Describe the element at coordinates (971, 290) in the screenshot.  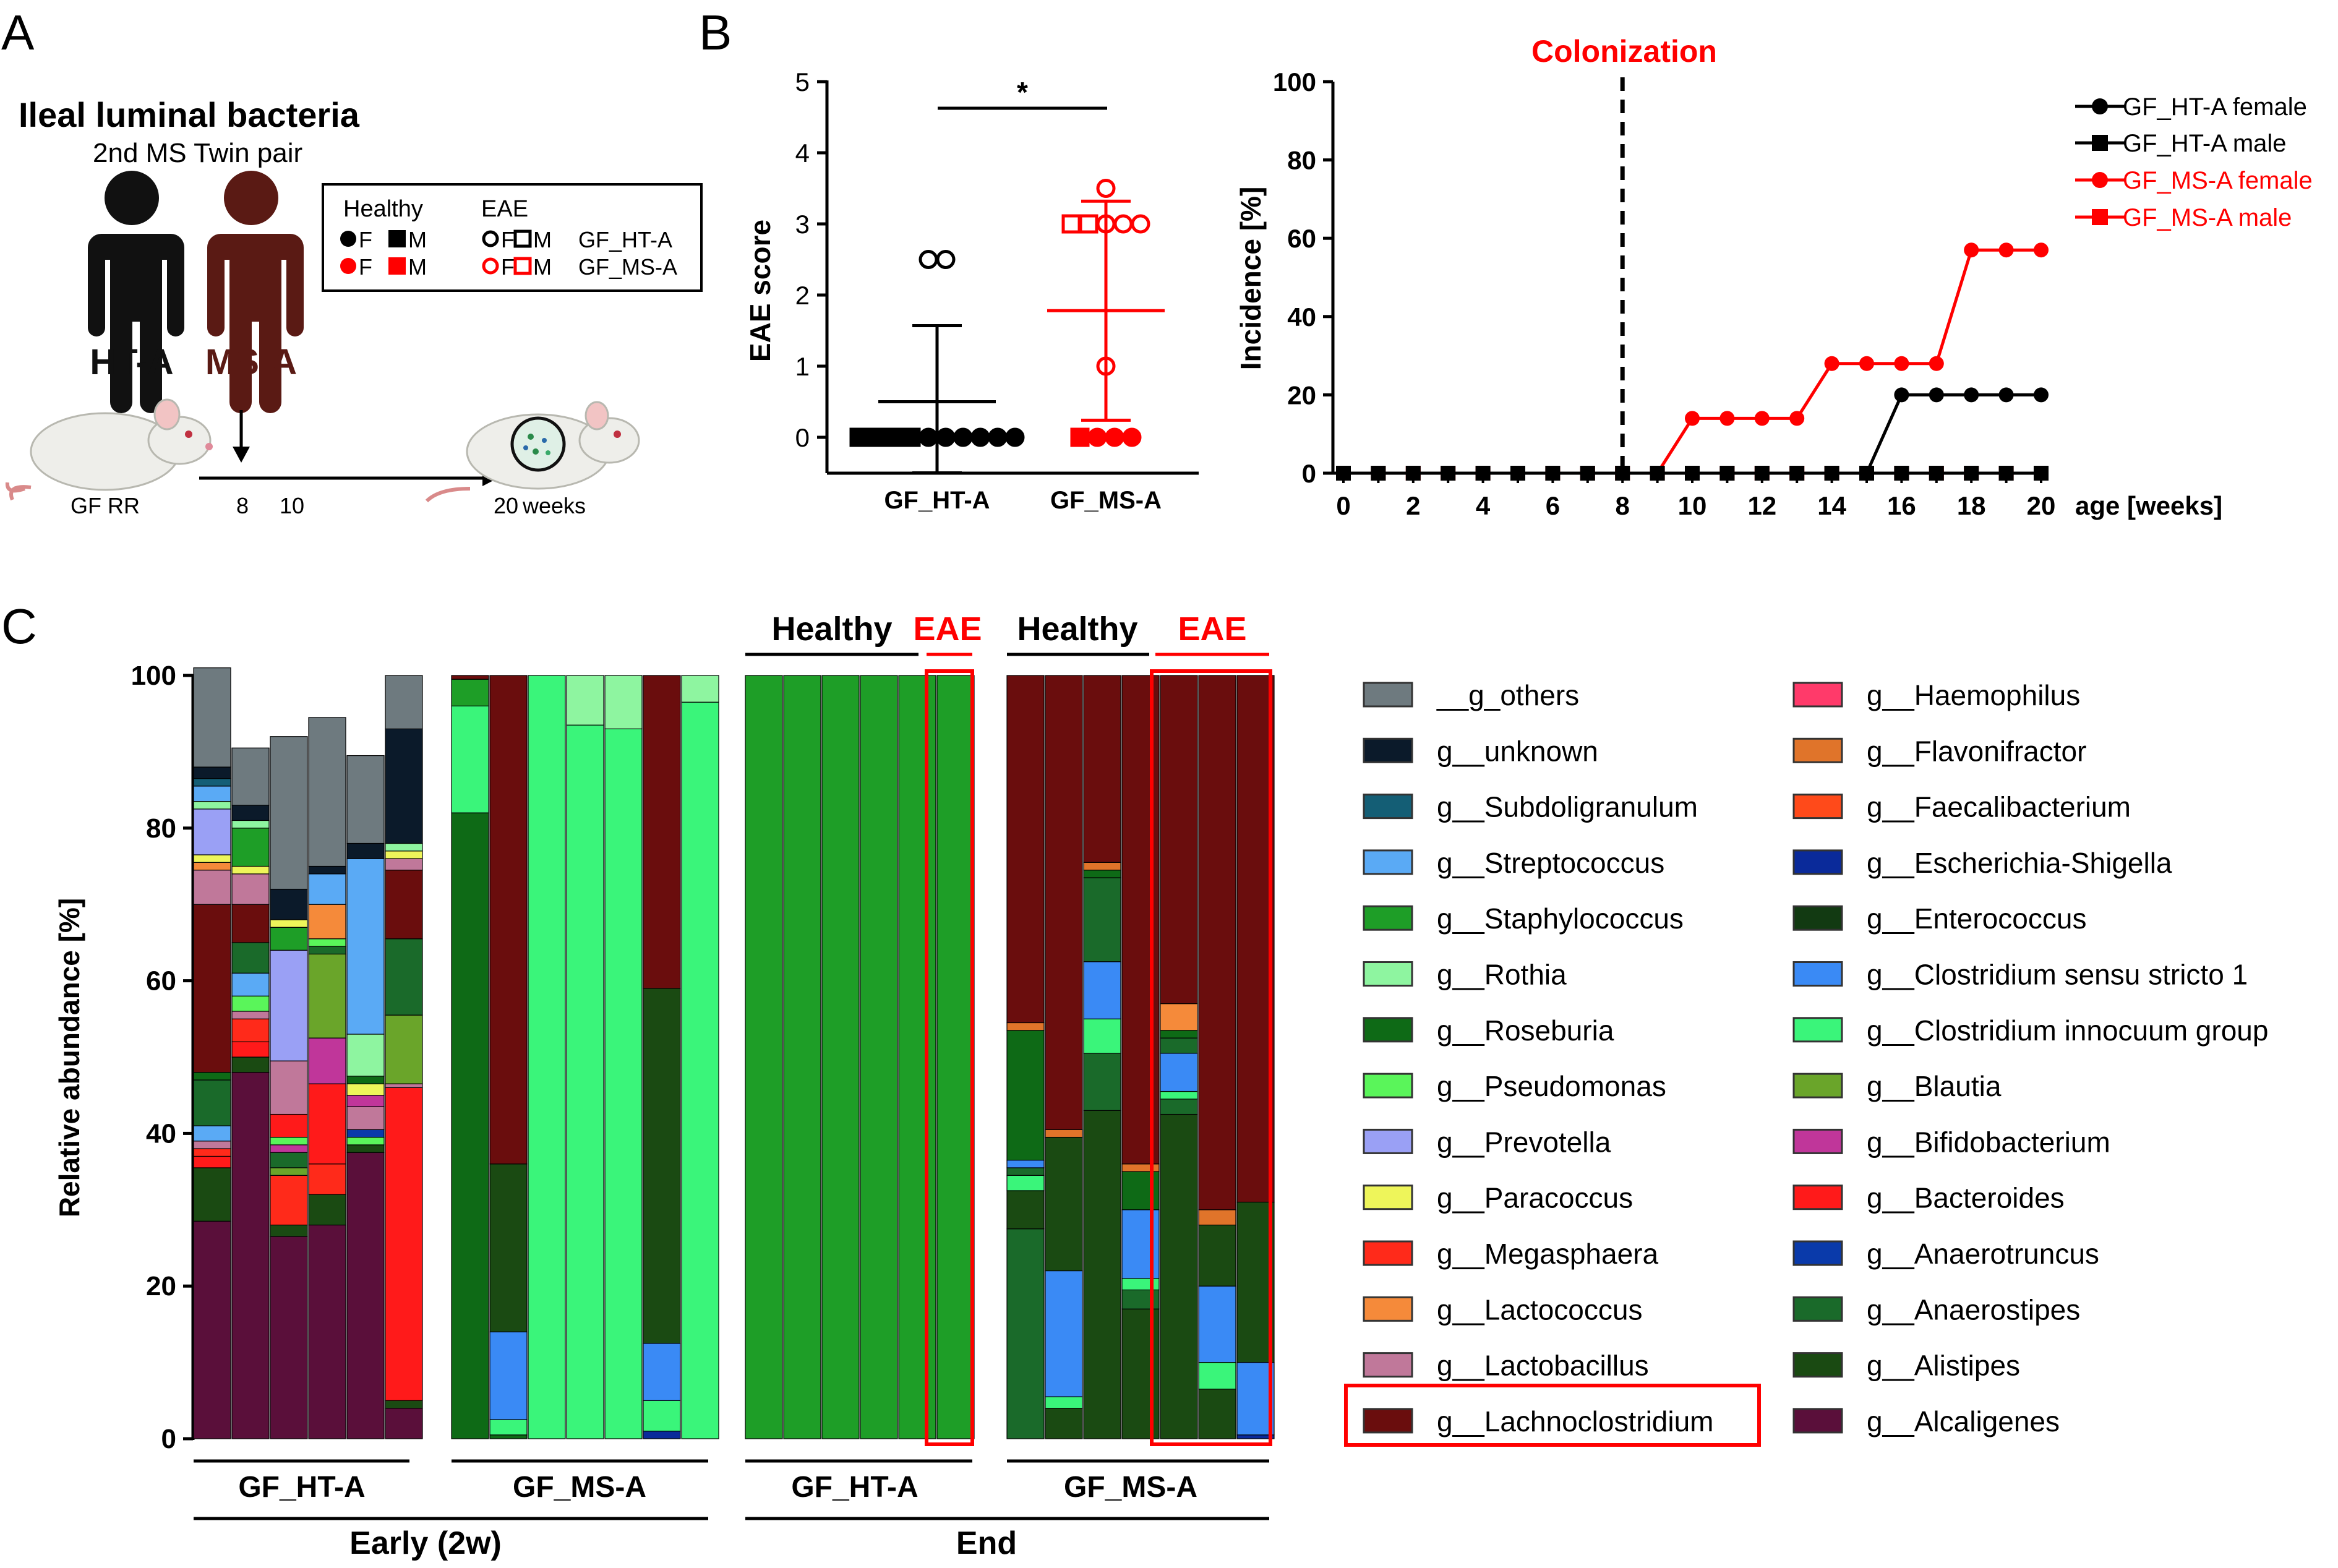
I see `eae-score-chart: EAE score GF_HT-A GF_MS-A * 0 1 2 3 4 5` at that location.